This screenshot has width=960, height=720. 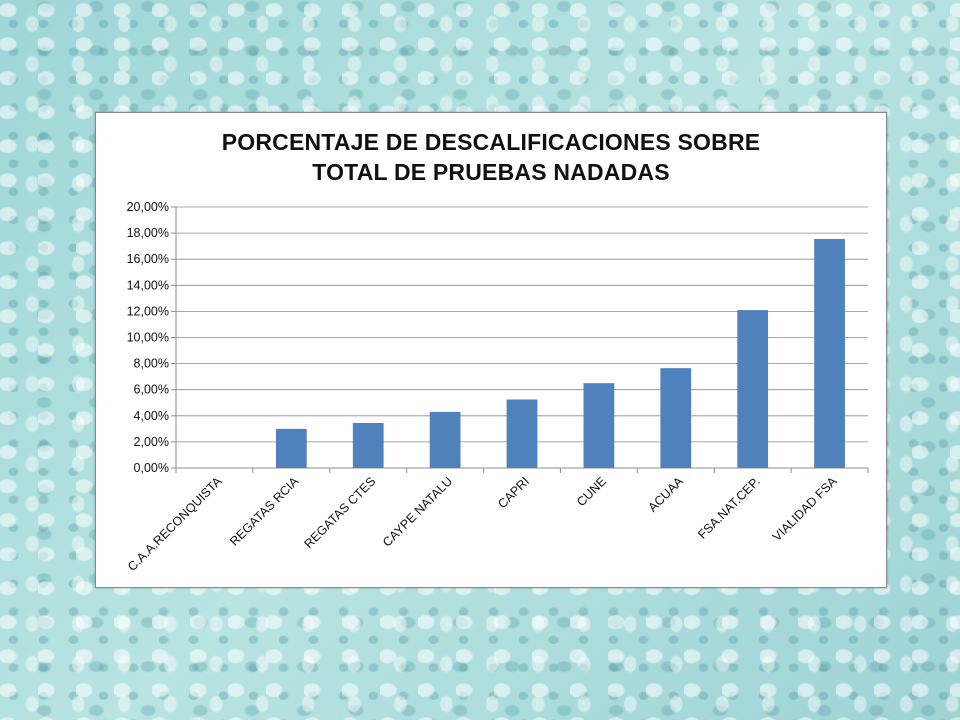 What do you see at coordinates (339, 512) in the screenshot?
I see `x-tick-label: REGATAS CTES` at bounding box center [339, 512].